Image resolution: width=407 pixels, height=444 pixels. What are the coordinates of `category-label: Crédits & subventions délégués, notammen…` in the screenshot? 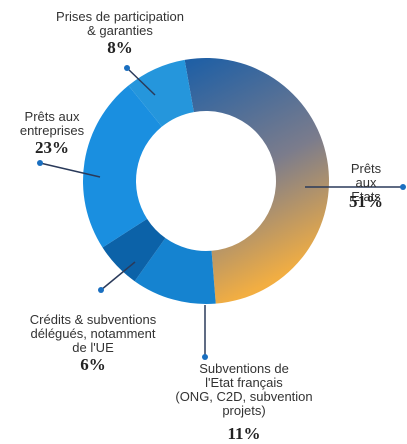 It's located at (93, 333).